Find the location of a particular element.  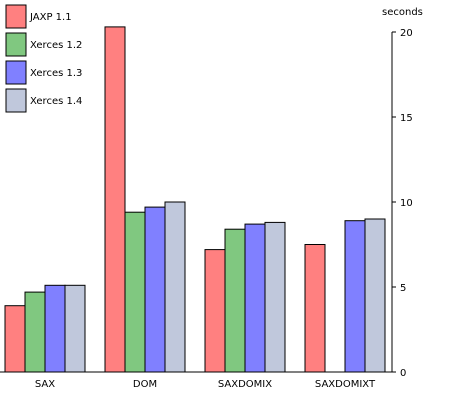

category-labels: SAX DOM SAXDOMIX SAXDOMIXT is located at coordinates (205, 384).